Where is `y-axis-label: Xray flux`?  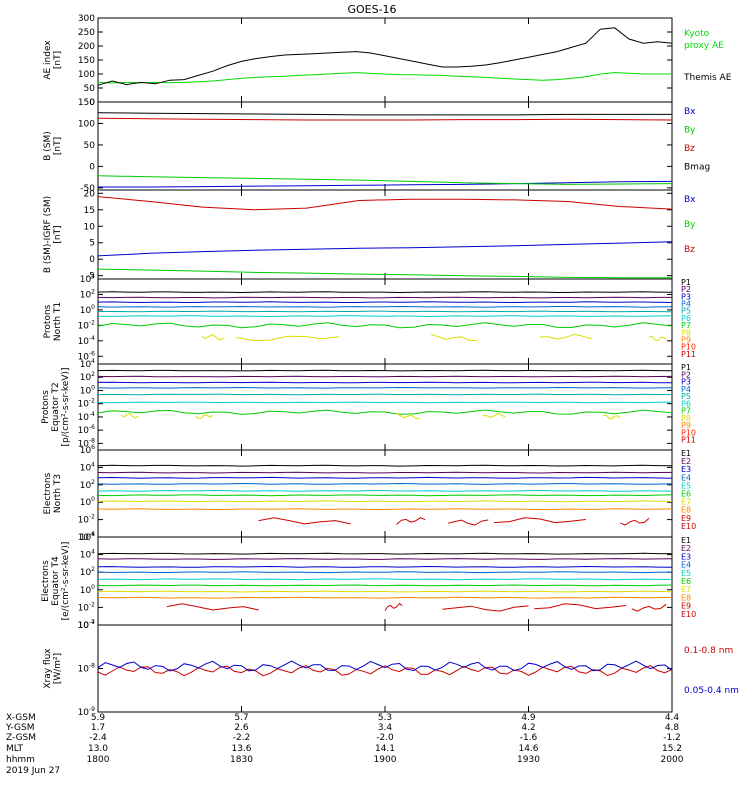
y-axis-label: Xray flux is located at coordinates (48, 668).